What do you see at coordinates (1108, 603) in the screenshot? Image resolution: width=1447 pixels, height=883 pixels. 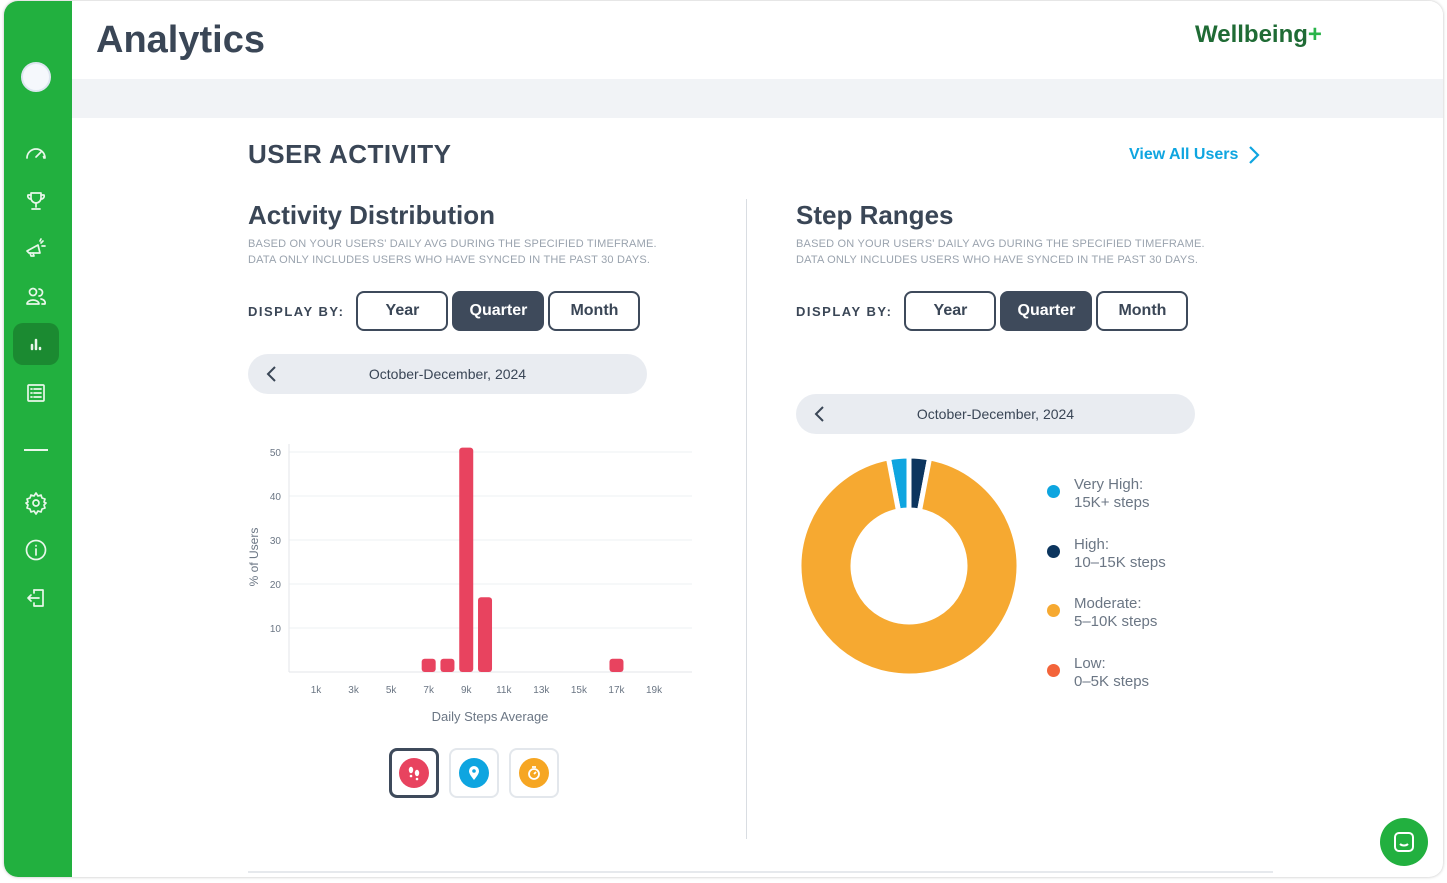 I see `legend-name: Moderate:` at bounding box center [1108, 603].